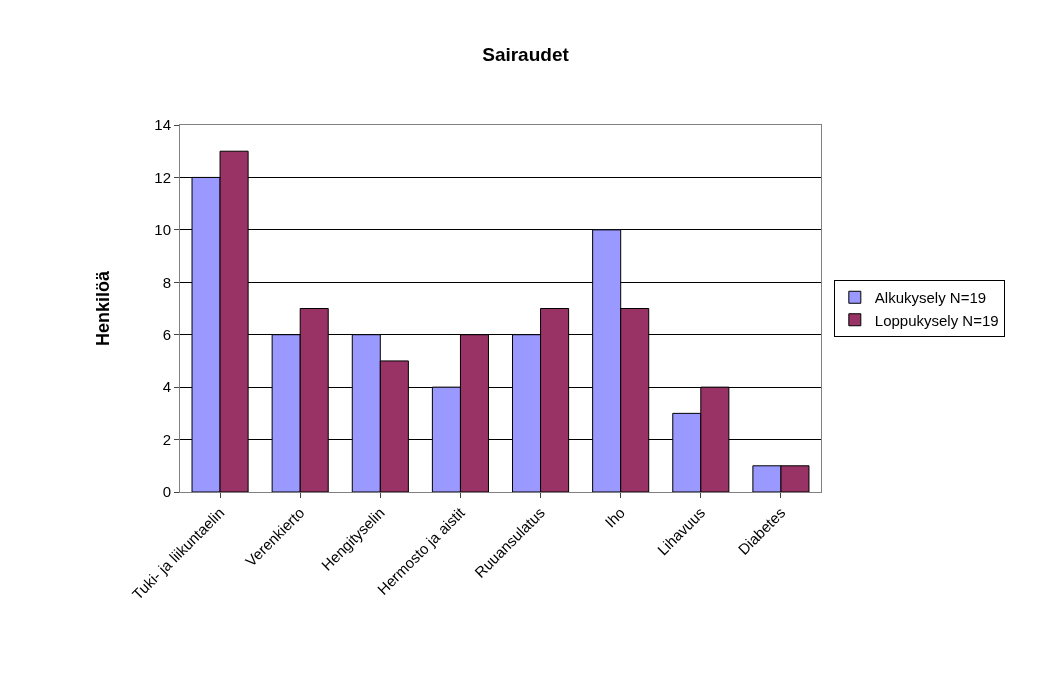 The height and width of the screenshot is (677, 1051). Describe the element at coordinates (166, 439) in the screenshot. I see `y-tick-label: 2` at that location.